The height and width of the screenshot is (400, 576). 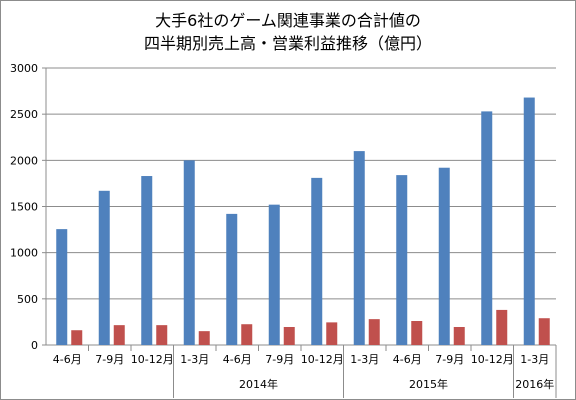 I want to click on year-group-label: 2015年, so click(x=428, y=384).